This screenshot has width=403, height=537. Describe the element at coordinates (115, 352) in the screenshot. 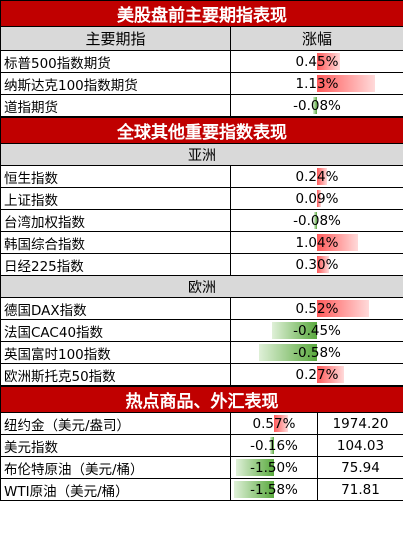

I see `index-name: 英国富时100指数` at that location.